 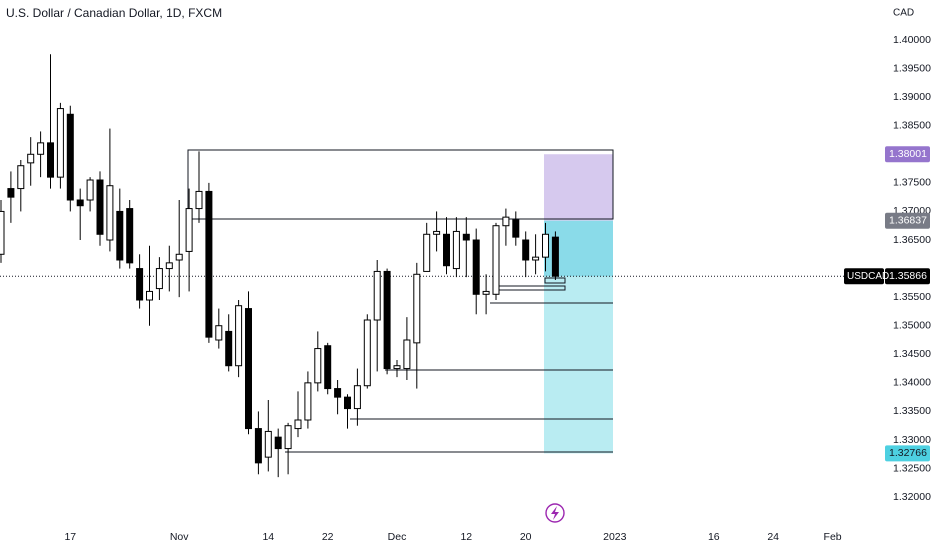 I want to click on chart-title: U.S. Dollar / Canadian Dollar, 1D, FXCM, so click(x=114, y=13).